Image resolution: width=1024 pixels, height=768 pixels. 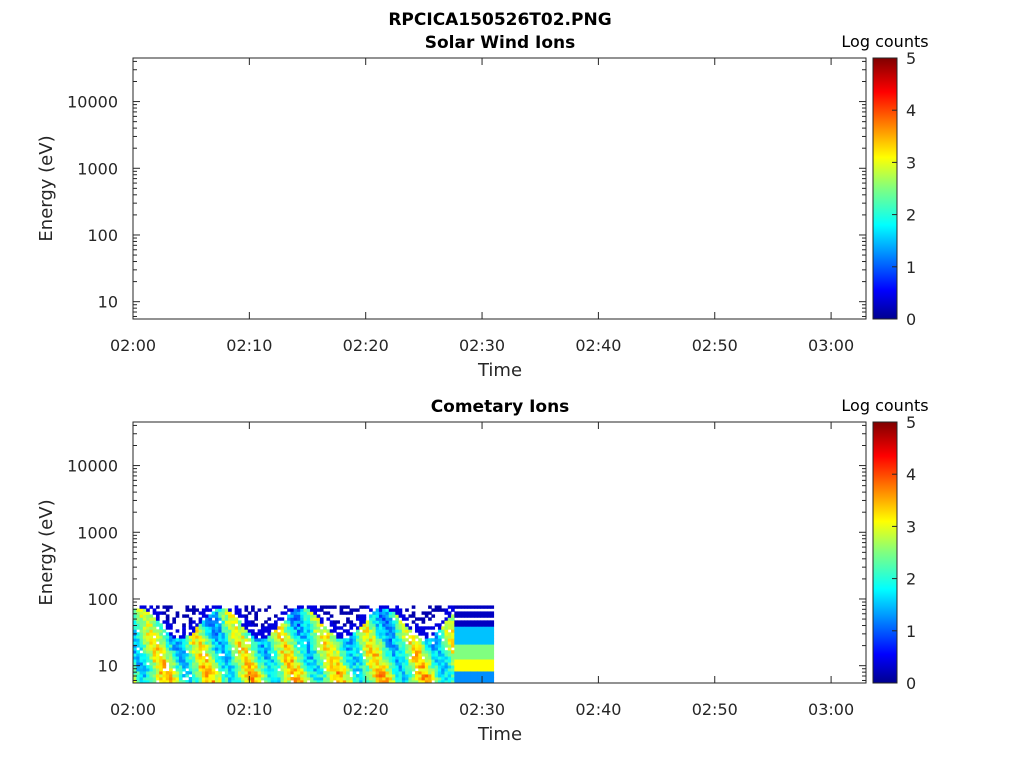 I want to click on spectrogram-data, so click(x=314, y=644).